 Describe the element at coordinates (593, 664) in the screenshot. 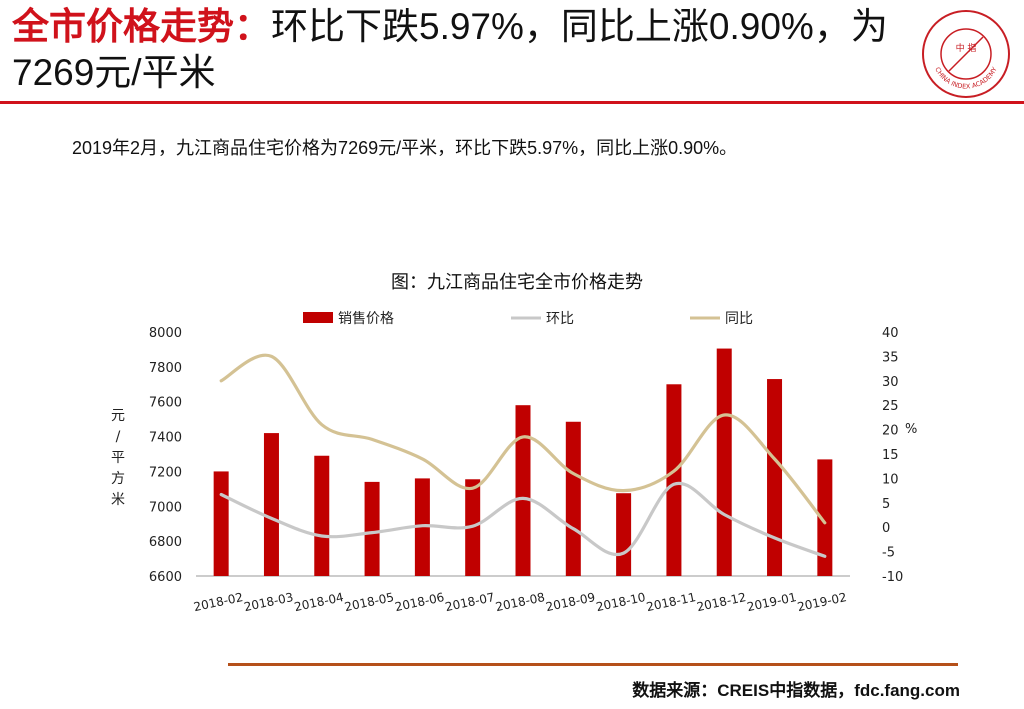

I see `footer-divider` at that location.